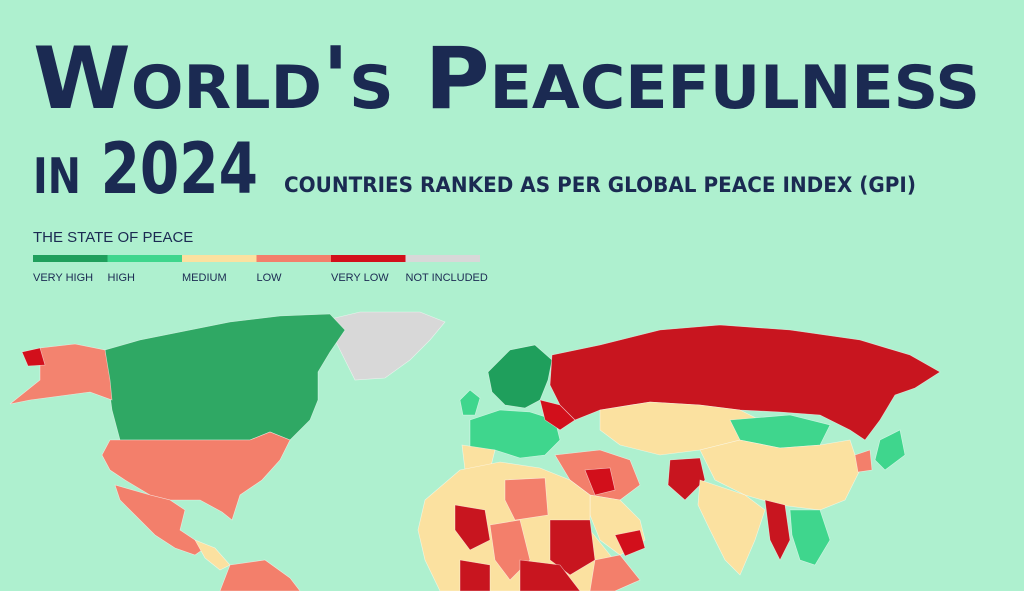 The height and width of the screenshot is (591, 1024). I want to click on syria-iraq, so click(600, 481).